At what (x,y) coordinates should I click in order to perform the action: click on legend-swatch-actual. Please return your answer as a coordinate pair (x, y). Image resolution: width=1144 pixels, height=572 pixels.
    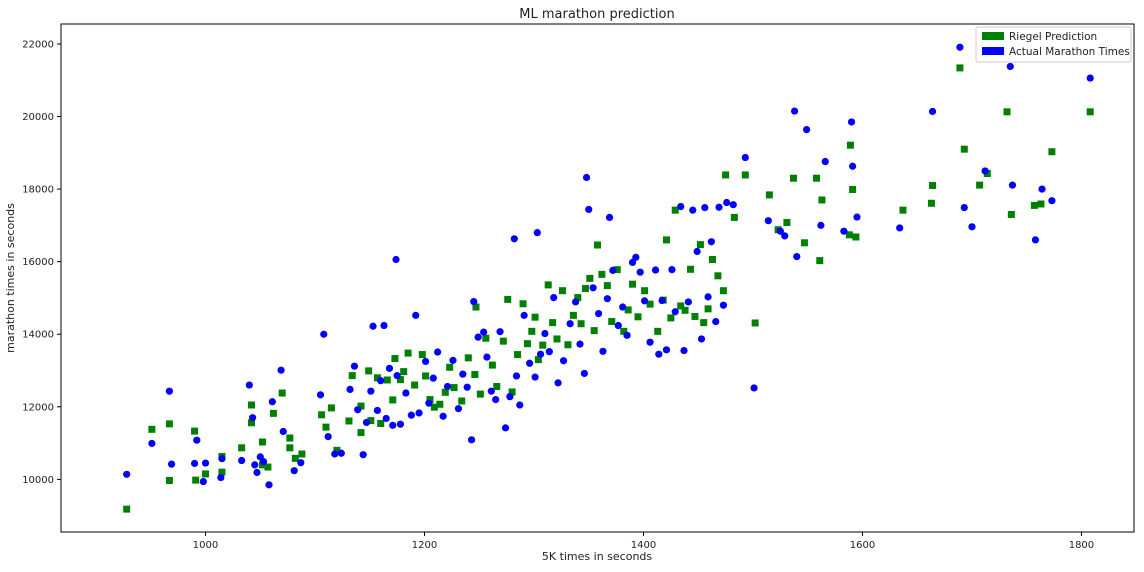
    Looking at the image, I should click on (993, 51).